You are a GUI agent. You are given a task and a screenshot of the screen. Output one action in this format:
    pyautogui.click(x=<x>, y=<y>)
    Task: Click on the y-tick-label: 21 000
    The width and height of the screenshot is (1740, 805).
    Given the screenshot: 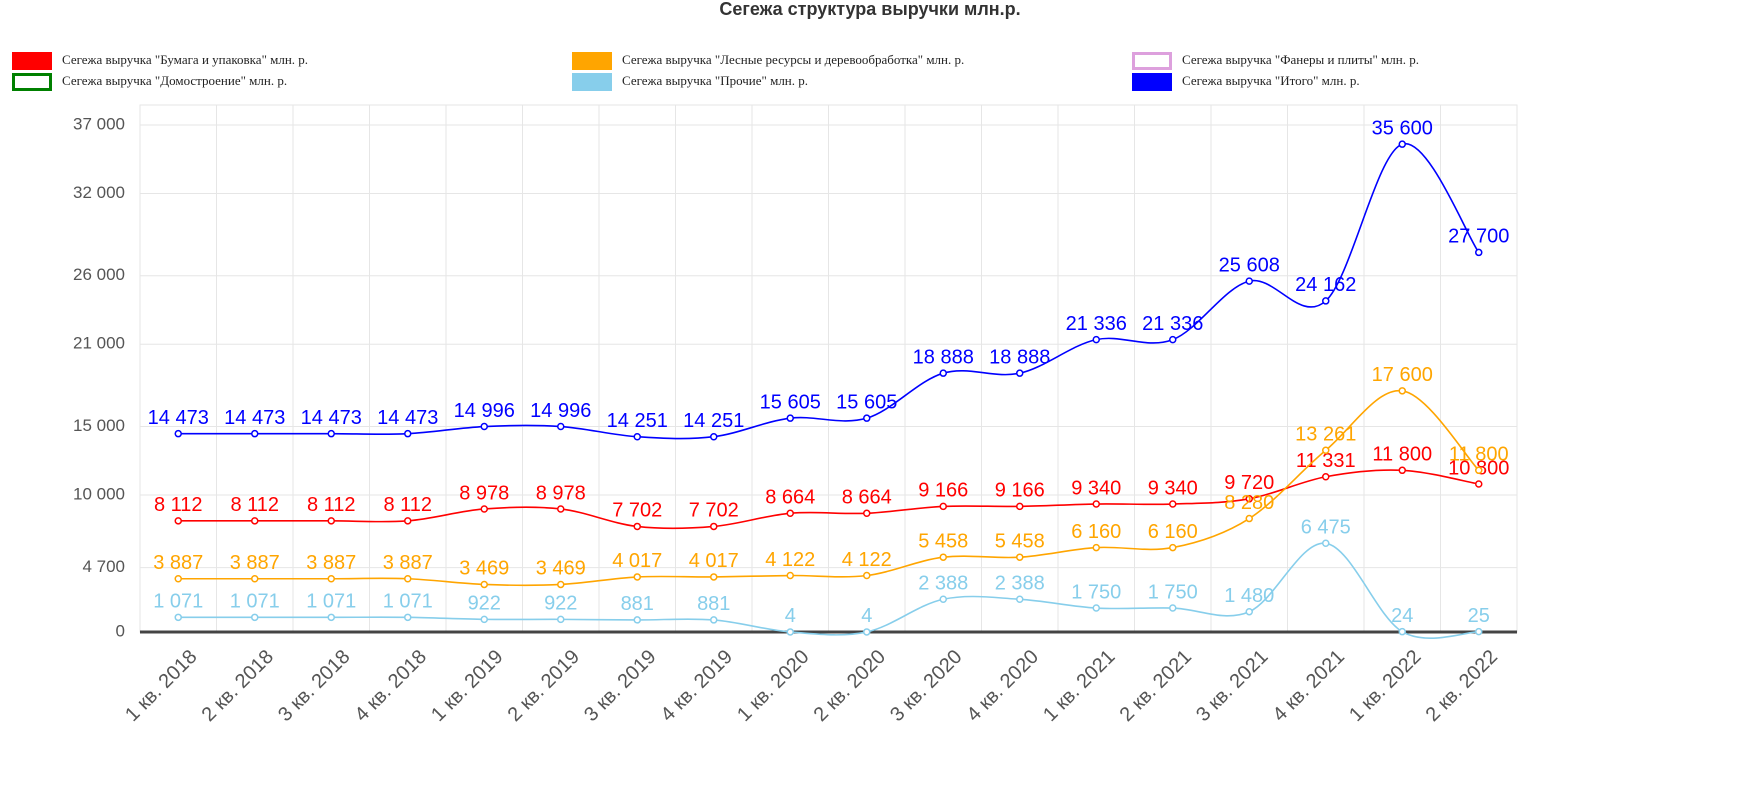 What is the action you would take?
    pyautogui.click(x=99, y=343)
    